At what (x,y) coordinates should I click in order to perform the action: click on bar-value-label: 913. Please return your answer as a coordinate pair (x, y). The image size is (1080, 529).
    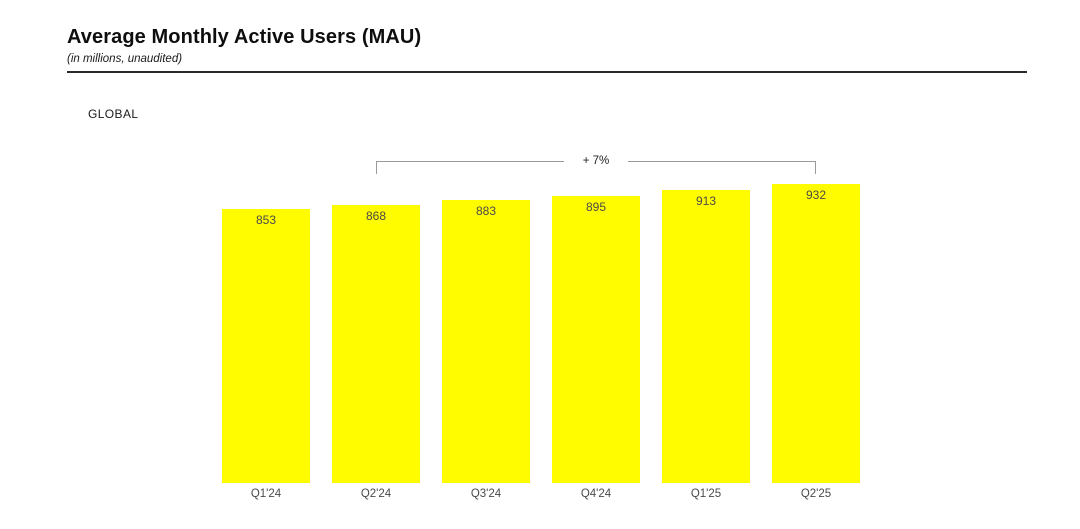
    Looking at the image, I should click on (706, 201).